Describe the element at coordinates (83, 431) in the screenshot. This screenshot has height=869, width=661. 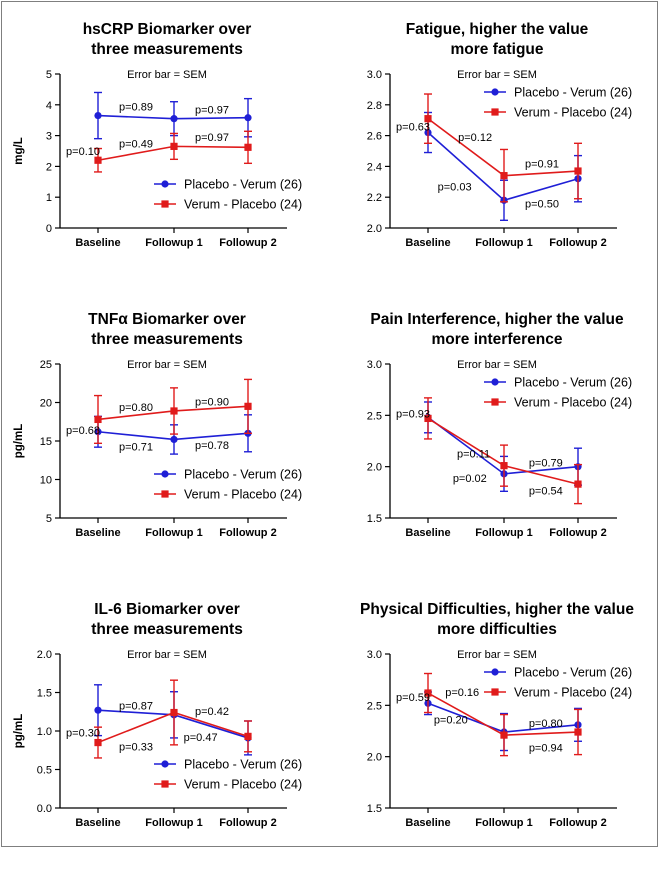
I see `p-value-label: p=0.68` at that location.